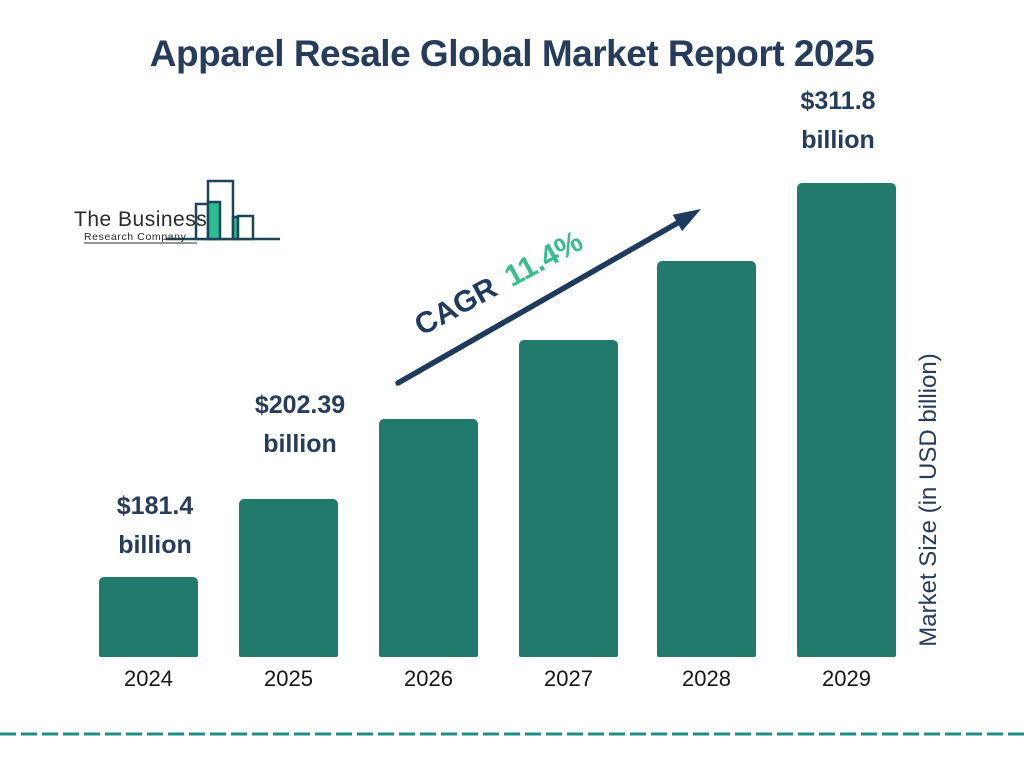 The image size is (1024, 768). Describe the element at coordinates (135, 237) in the screenshot. I see `logo-text-line2: Research Company` at that location.